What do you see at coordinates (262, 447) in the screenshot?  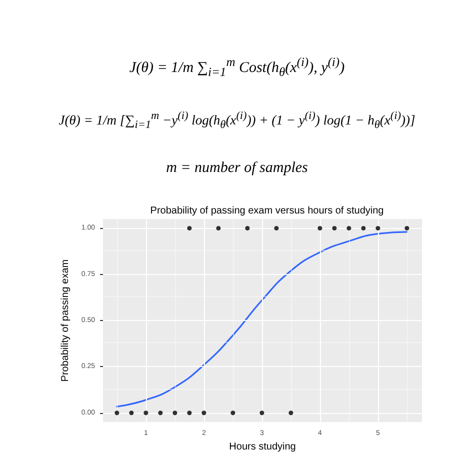 I see `x-axis-title: Hours studying` at bounding box center [262, 447].